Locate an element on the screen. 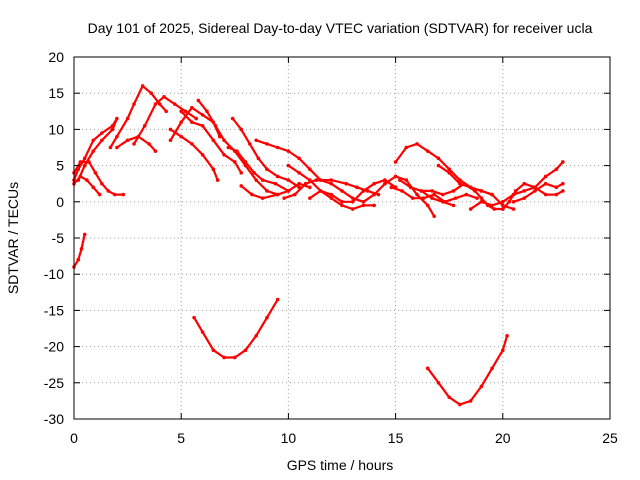 The height and width of the screenshot is (480, 640). series-arc26 is located at coordinates (533, 196).